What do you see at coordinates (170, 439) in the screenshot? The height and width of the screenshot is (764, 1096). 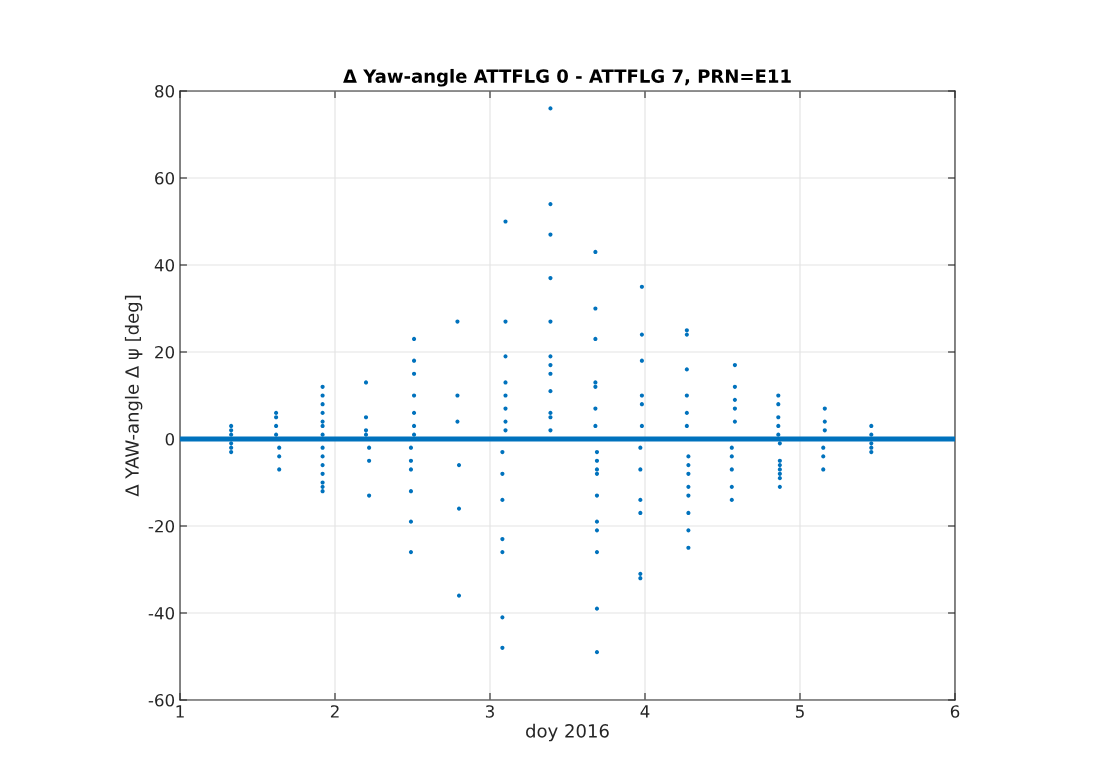 I see `y-tick-label: 0` at bounding box center [170, 439].